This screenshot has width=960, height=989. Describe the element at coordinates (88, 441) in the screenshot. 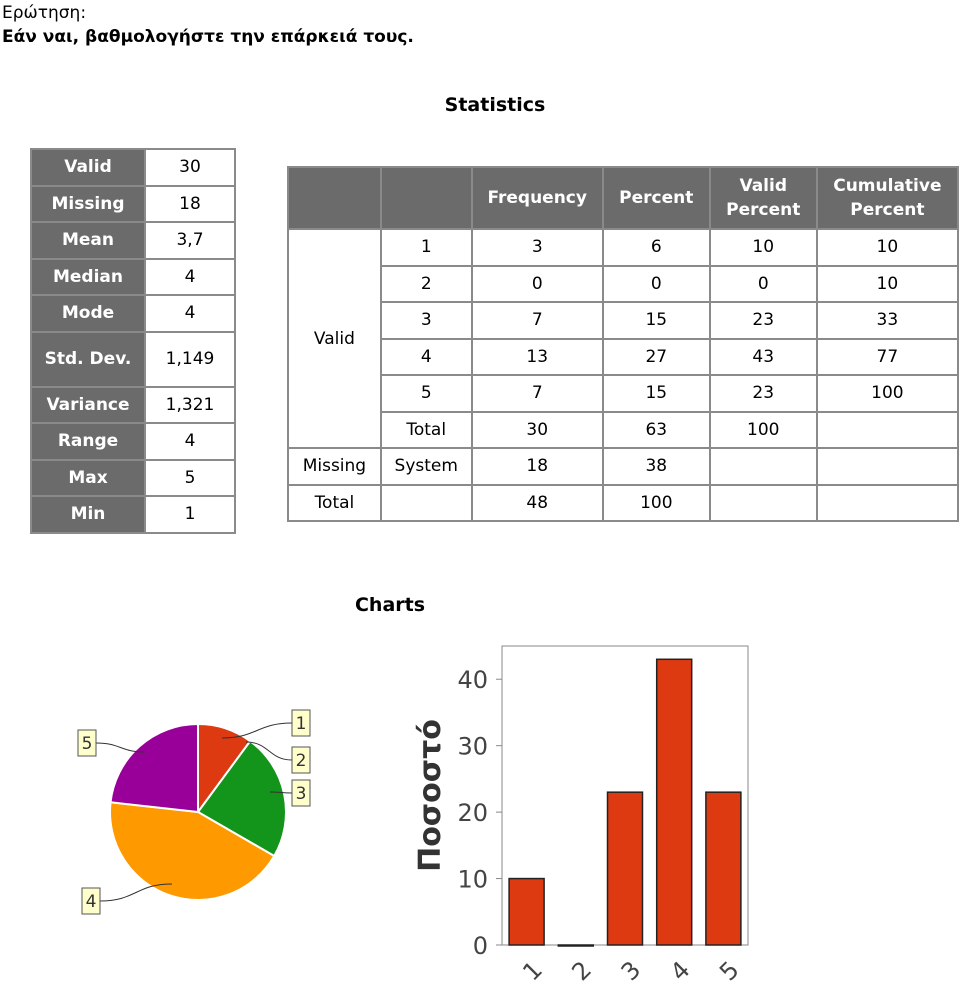

I see `statistics-key: Range` at that location.